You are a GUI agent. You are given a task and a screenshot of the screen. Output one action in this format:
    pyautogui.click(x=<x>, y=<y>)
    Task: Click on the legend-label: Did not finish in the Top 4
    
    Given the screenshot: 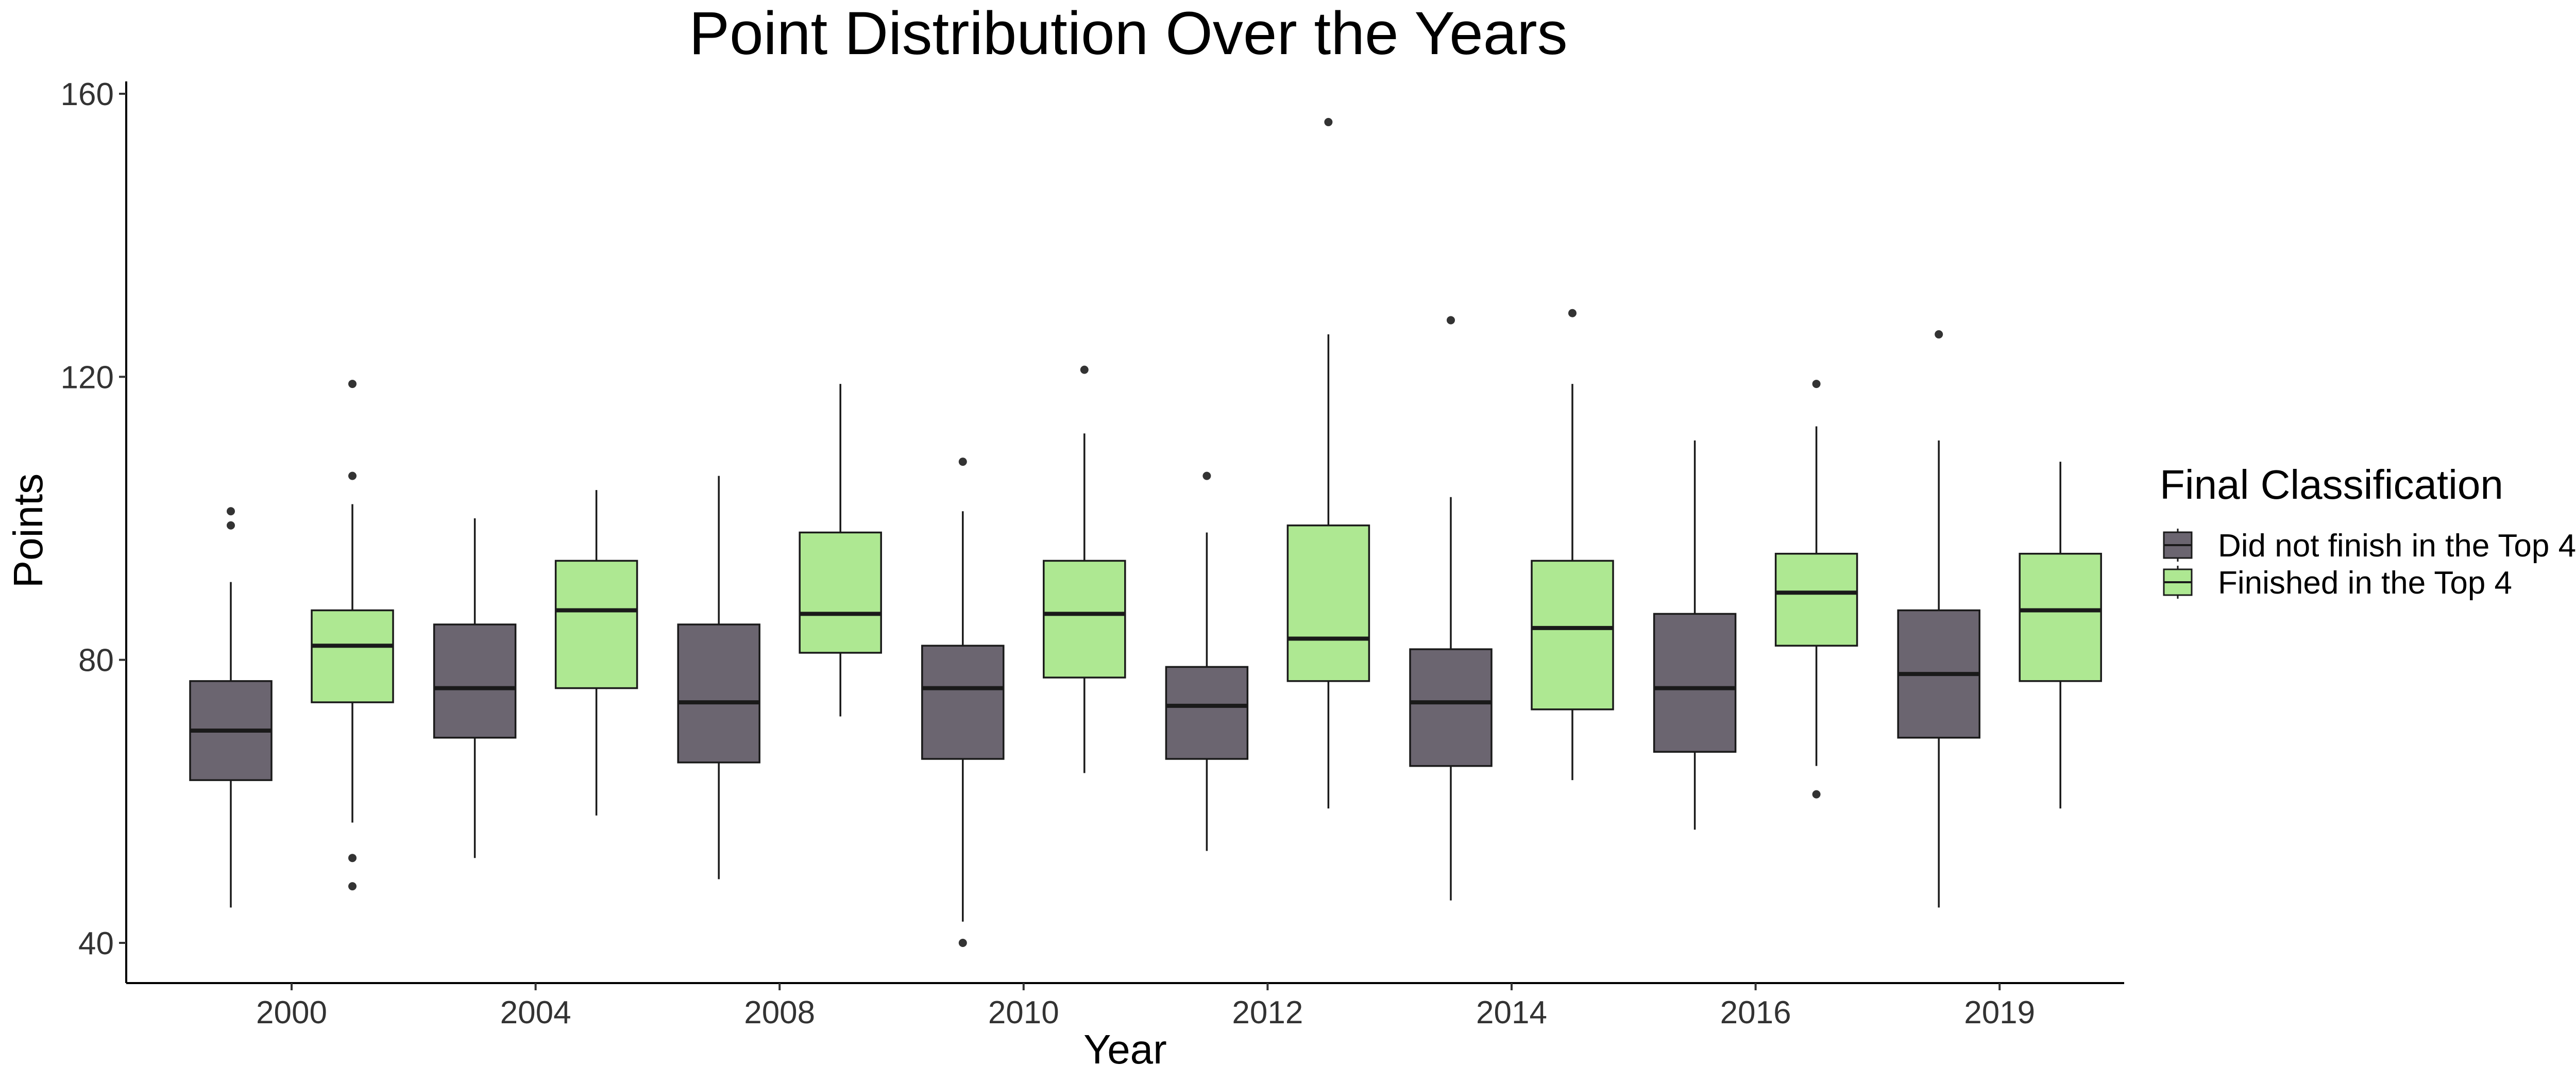 What is the action you would take?
    pyautogui.click(x=2397, y=546)
    